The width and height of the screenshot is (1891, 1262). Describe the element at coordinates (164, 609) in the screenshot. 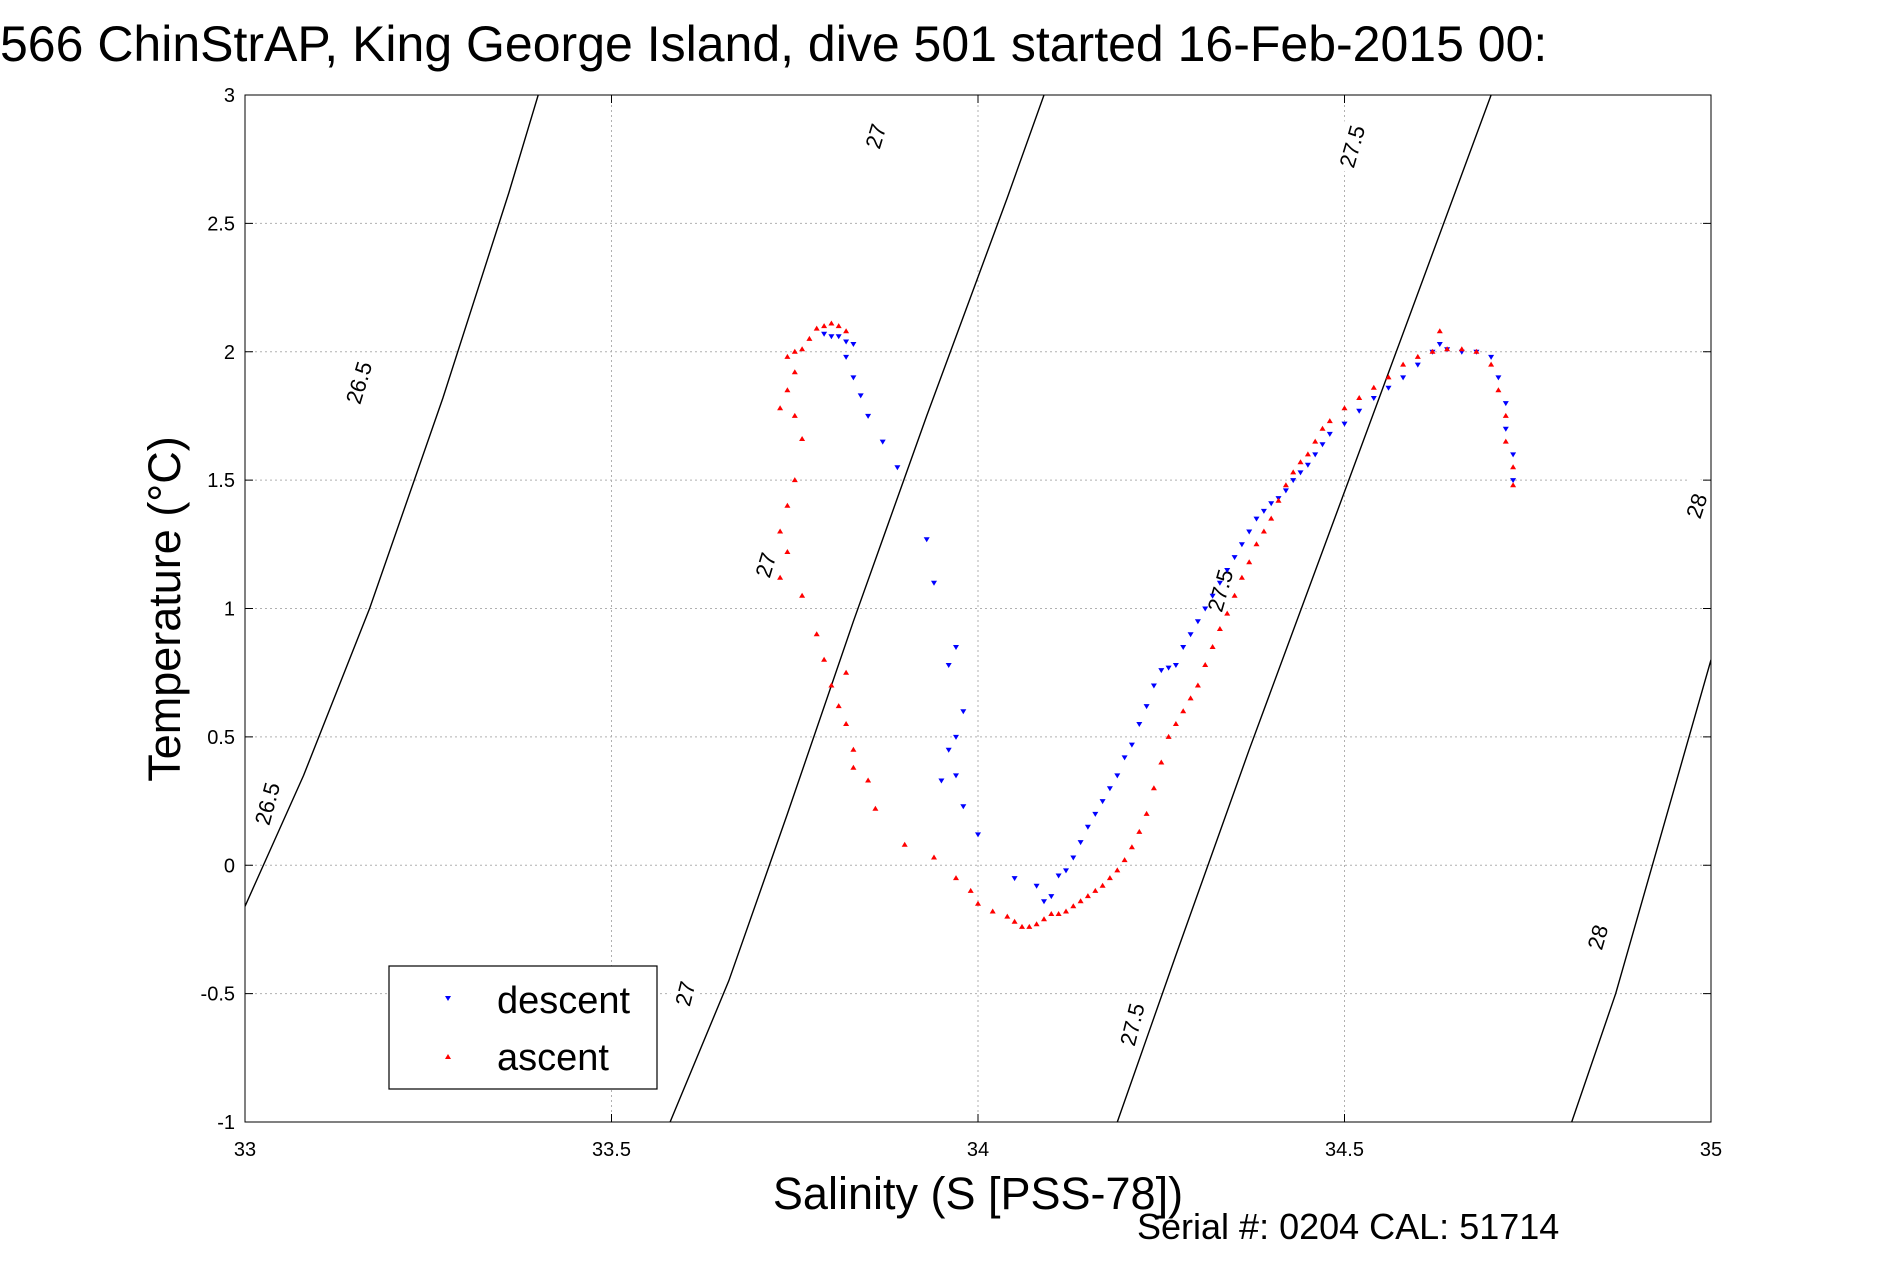

I see `y-axis-label: Temperature (°C)` at that location.